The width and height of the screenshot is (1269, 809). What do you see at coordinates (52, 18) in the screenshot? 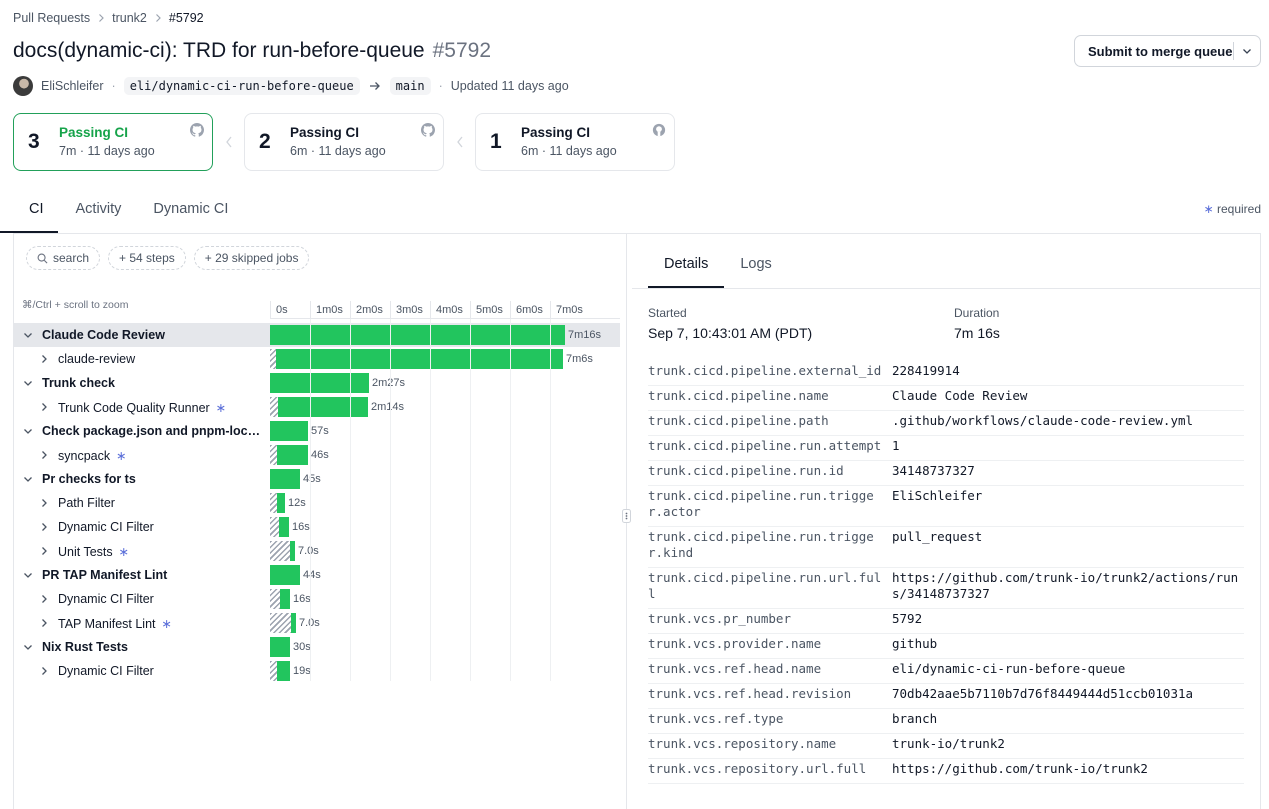
I see `breadcrumb-pull-requests: Pull Requests` at bounding box center [52, 18].